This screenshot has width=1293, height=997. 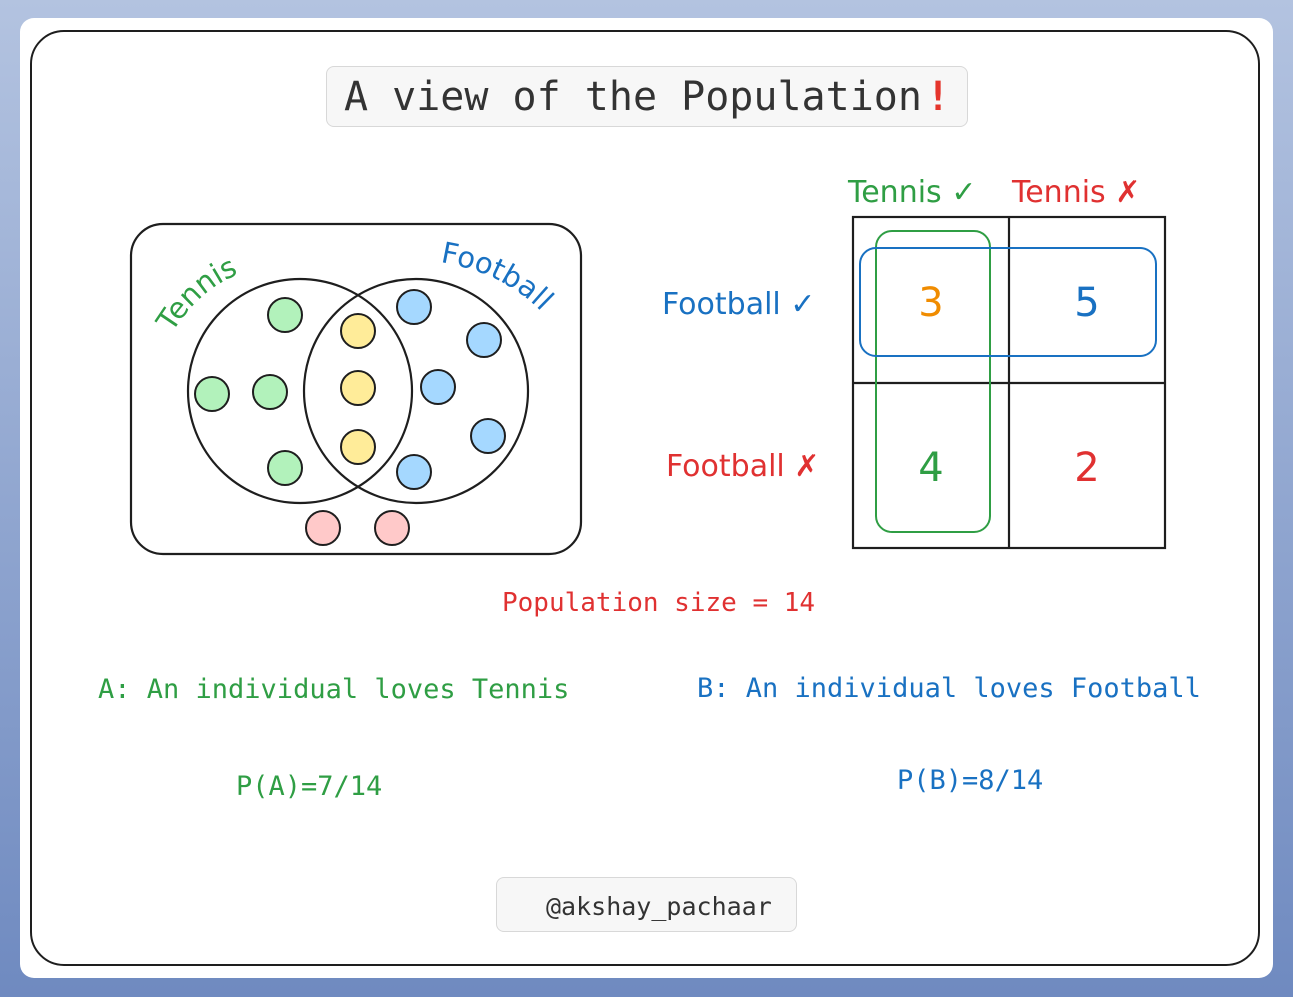 What do you see at coordinates (911, 192) in the screenshot?
I see `col-header-tennis-yes: Tennis ✓` at bounding box center [911, 192].